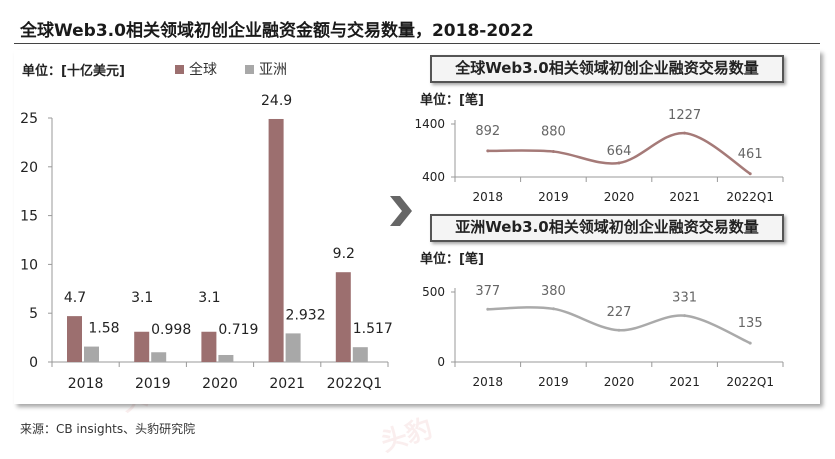 The width and height of the screenshot is (835, 459). Describe the element at coordinates (417, 43) in the screenshot. I see `title-divider` at that location.